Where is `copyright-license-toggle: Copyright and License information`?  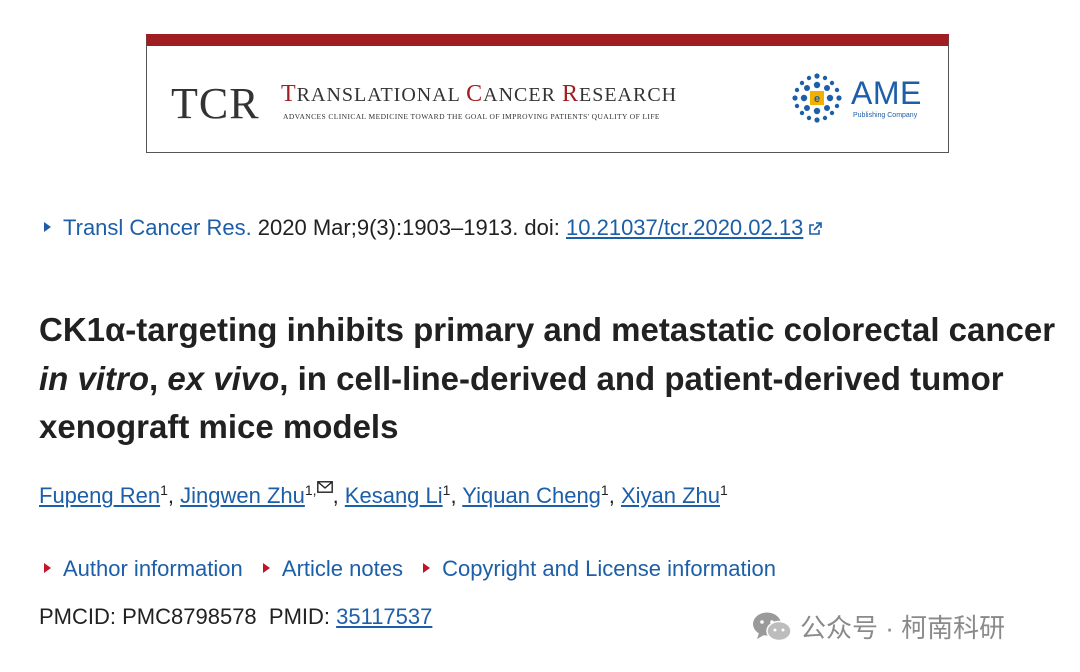 copyright-license-toggle: Copyright and License information is located at coordinates (599, 568).